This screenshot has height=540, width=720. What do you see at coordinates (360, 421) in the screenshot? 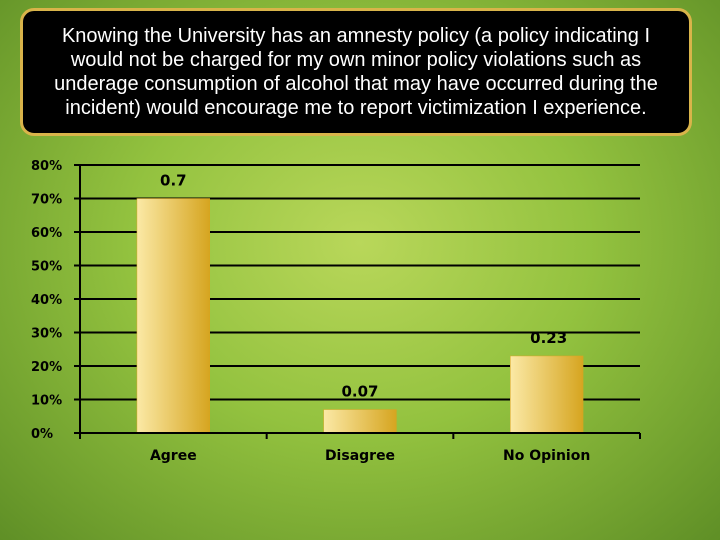
I see `bar-disagree` at bounding box center [360, 421].